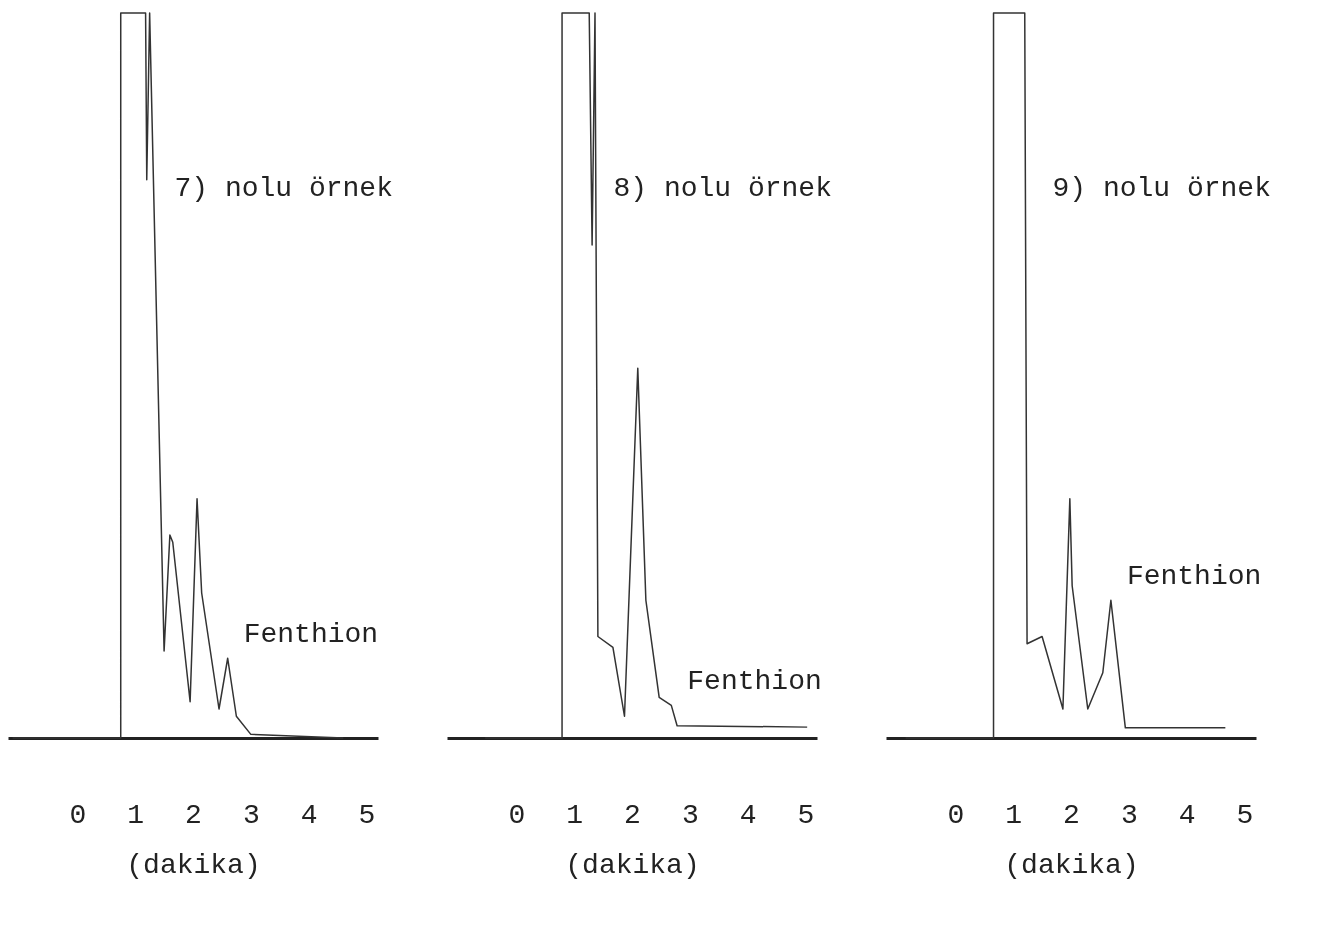  Describe the element at coordinates (722, 188) in the screenshot. I see `text: 8) nolu örnek` at that location.